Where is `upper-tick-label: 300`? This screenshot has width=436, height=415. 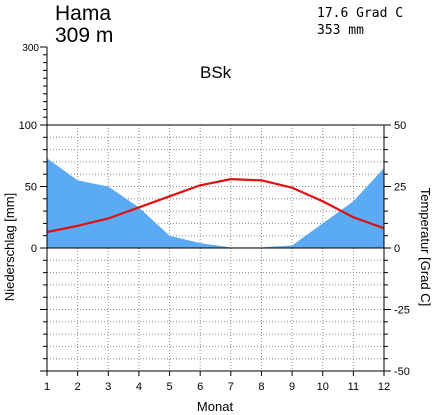
upper-tick-label: 300 is located at coordinates (30, 48).